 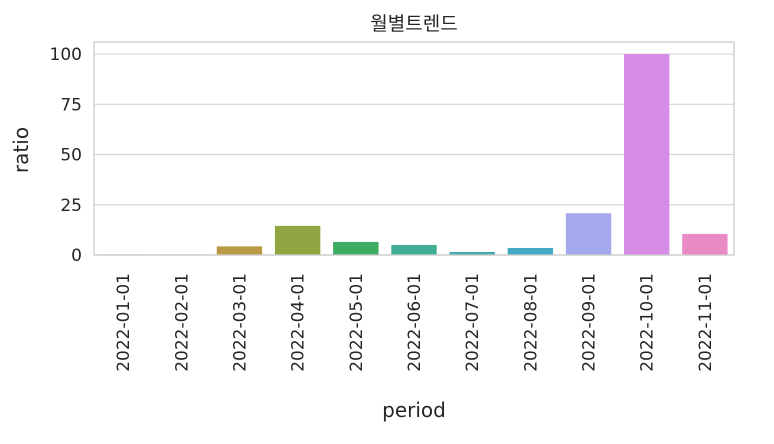 What do you see at coordinates (124, 322) in the screenshot?
I see `x-tick-label: 2022-01-01` at bounding box center [124, 322].